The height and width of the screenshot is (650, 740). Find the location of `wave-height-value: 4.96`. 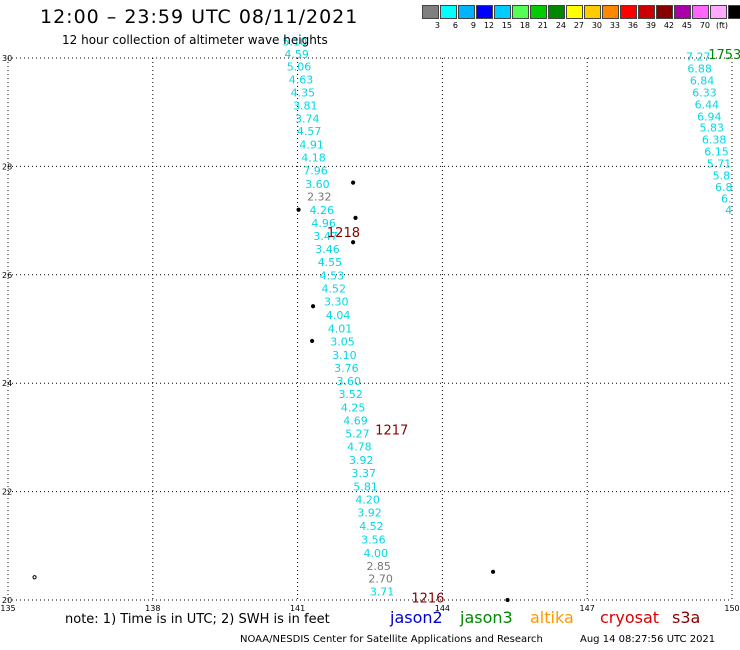

wave-height-value: 4.96 is located at coordinates (323, 223).